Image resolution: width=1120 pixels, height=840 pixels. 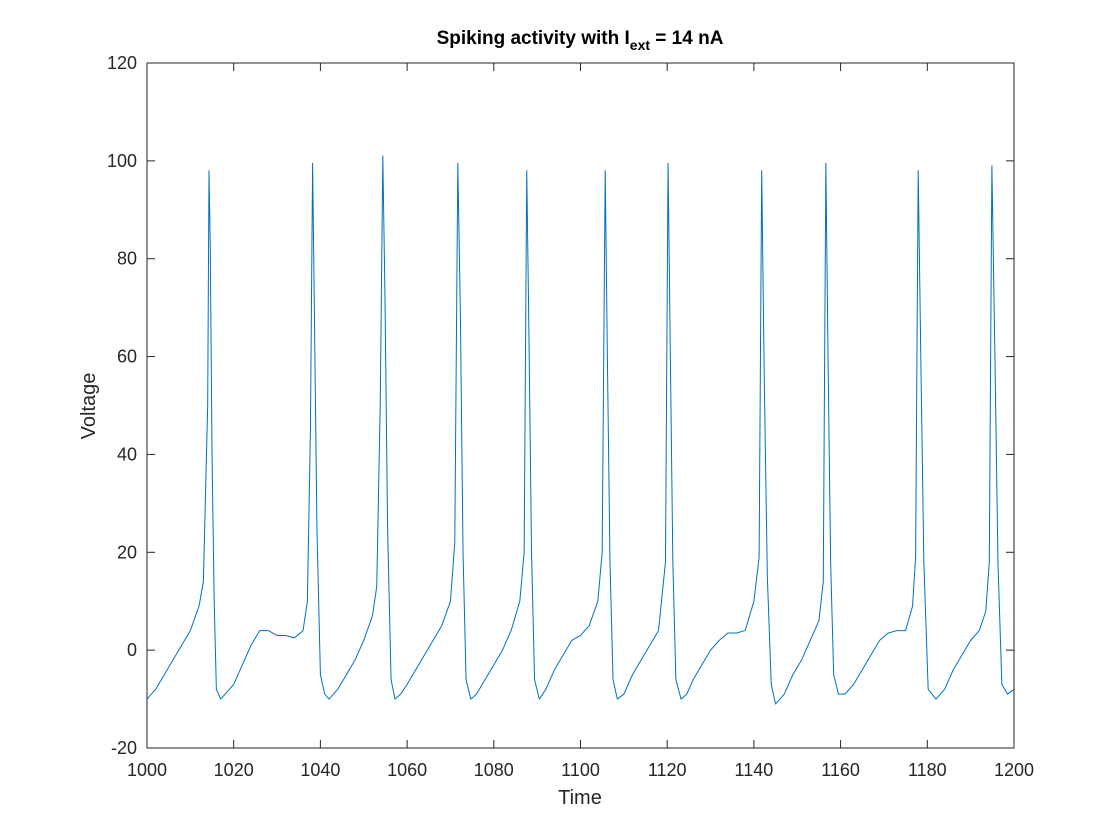 I want to click on x-tick-label: 1120, so click(x=667, y=770).